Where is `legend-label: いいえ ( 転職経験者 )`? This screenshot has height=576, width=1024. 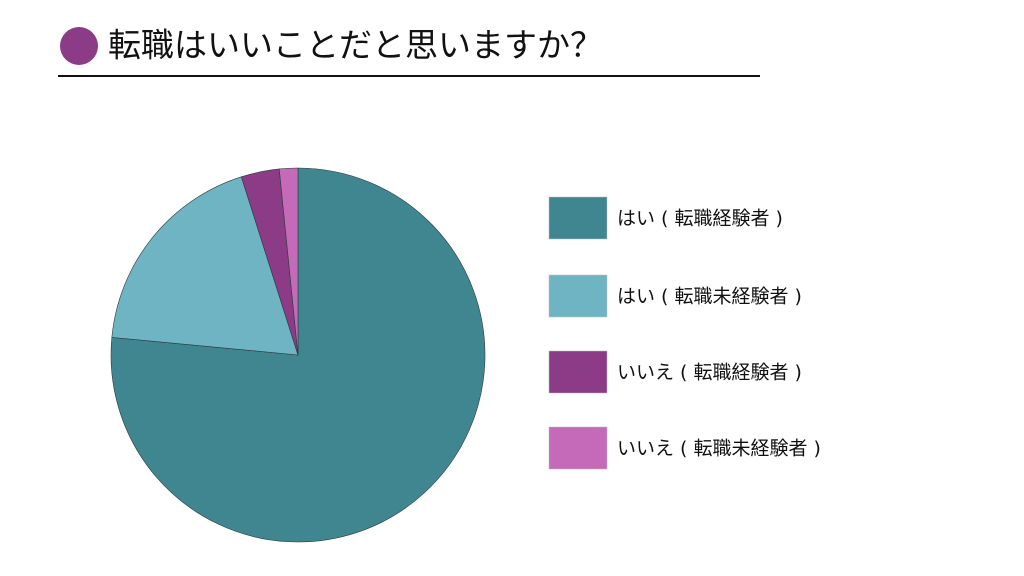
legend-label: いいえ ( 転職経験者 ) is located at coordinates (709, 373).